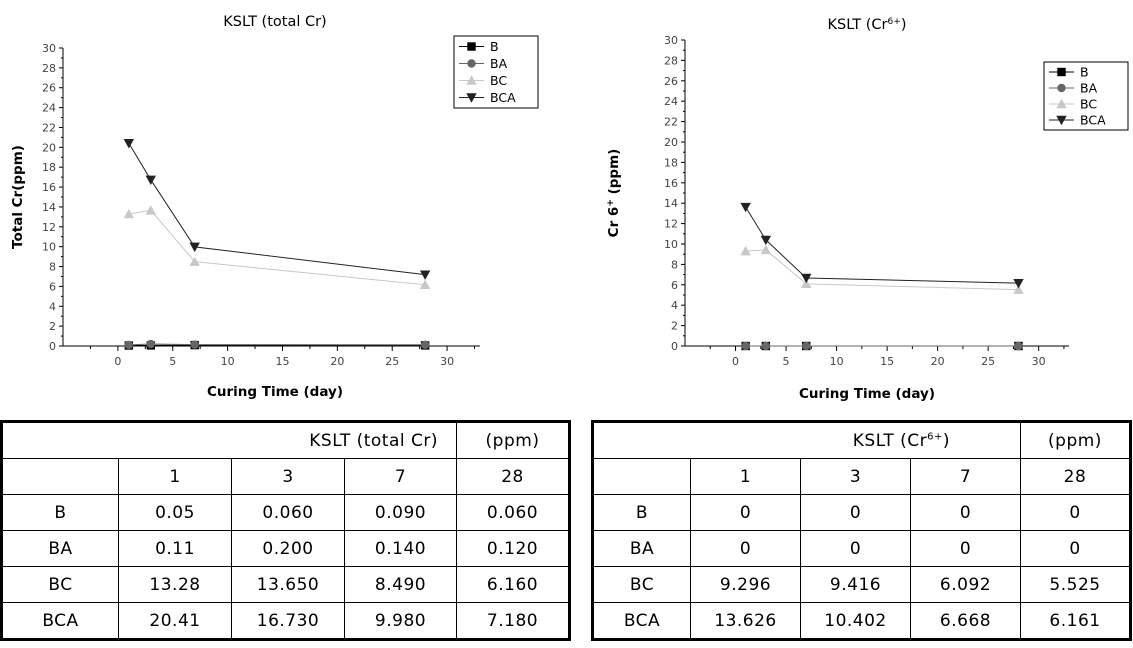 The height and width of the screenshot is (648, 1133). What do you see at coordinates (867, 25) in the screenshot?
I see `chart-title: KSLT (Cr6+)` at bounding box center [867, 25].